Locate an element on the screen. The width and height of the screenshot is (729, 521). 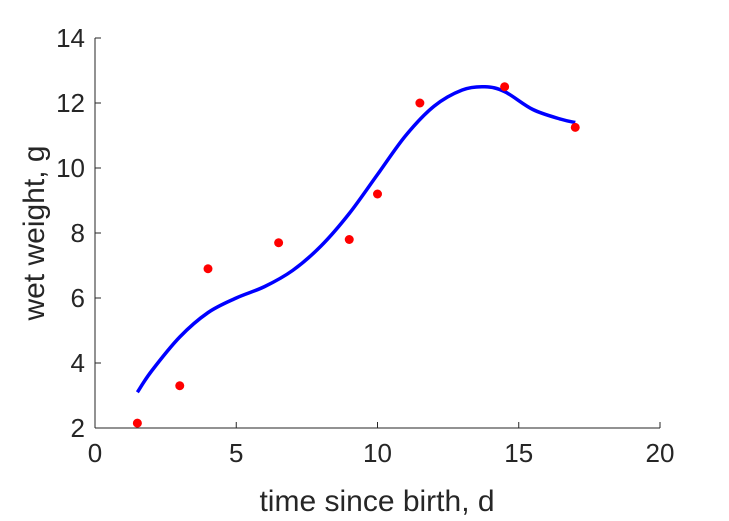
y-tick-label: 14 is located at coordinates (70, 38).